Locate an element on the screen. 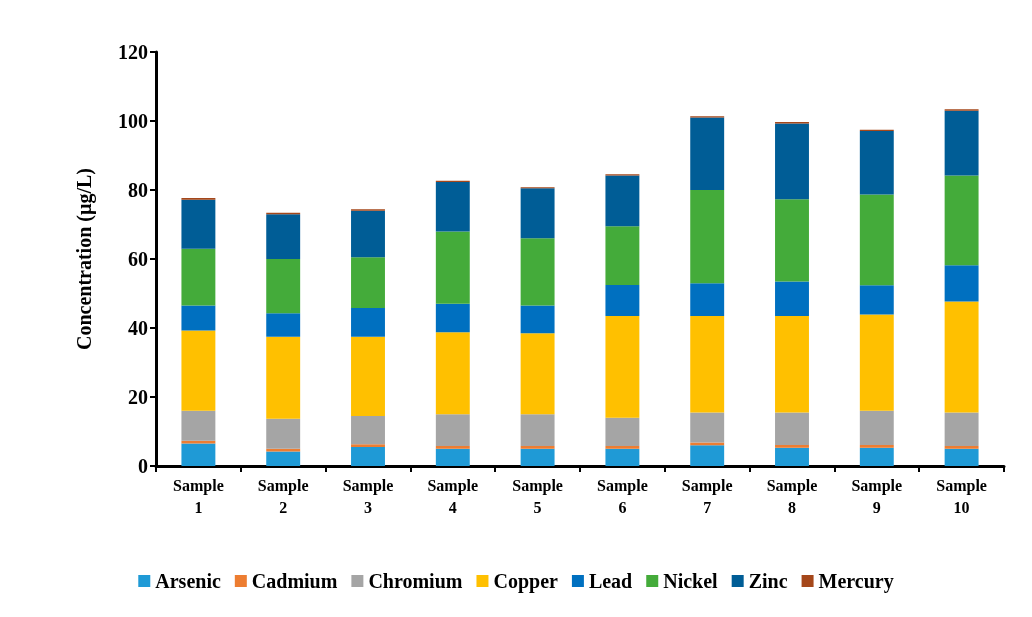 Image resolution: width=1032 pixels, height=617 pixels. y-tick-label: 100 is located at coordinates (133, 121).